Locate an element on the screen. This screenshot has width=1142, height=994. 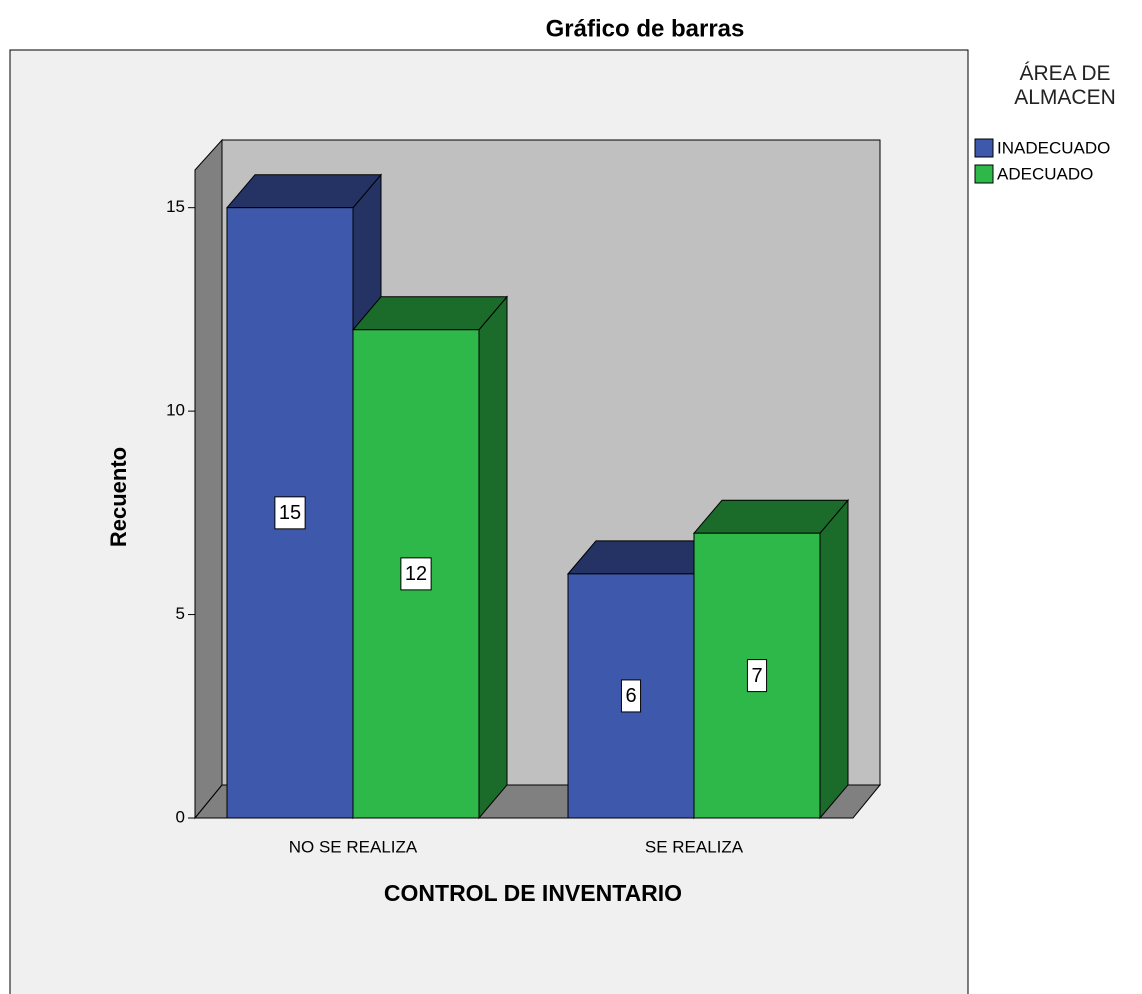
value-label: 7 is located at coordinates (756, 676).